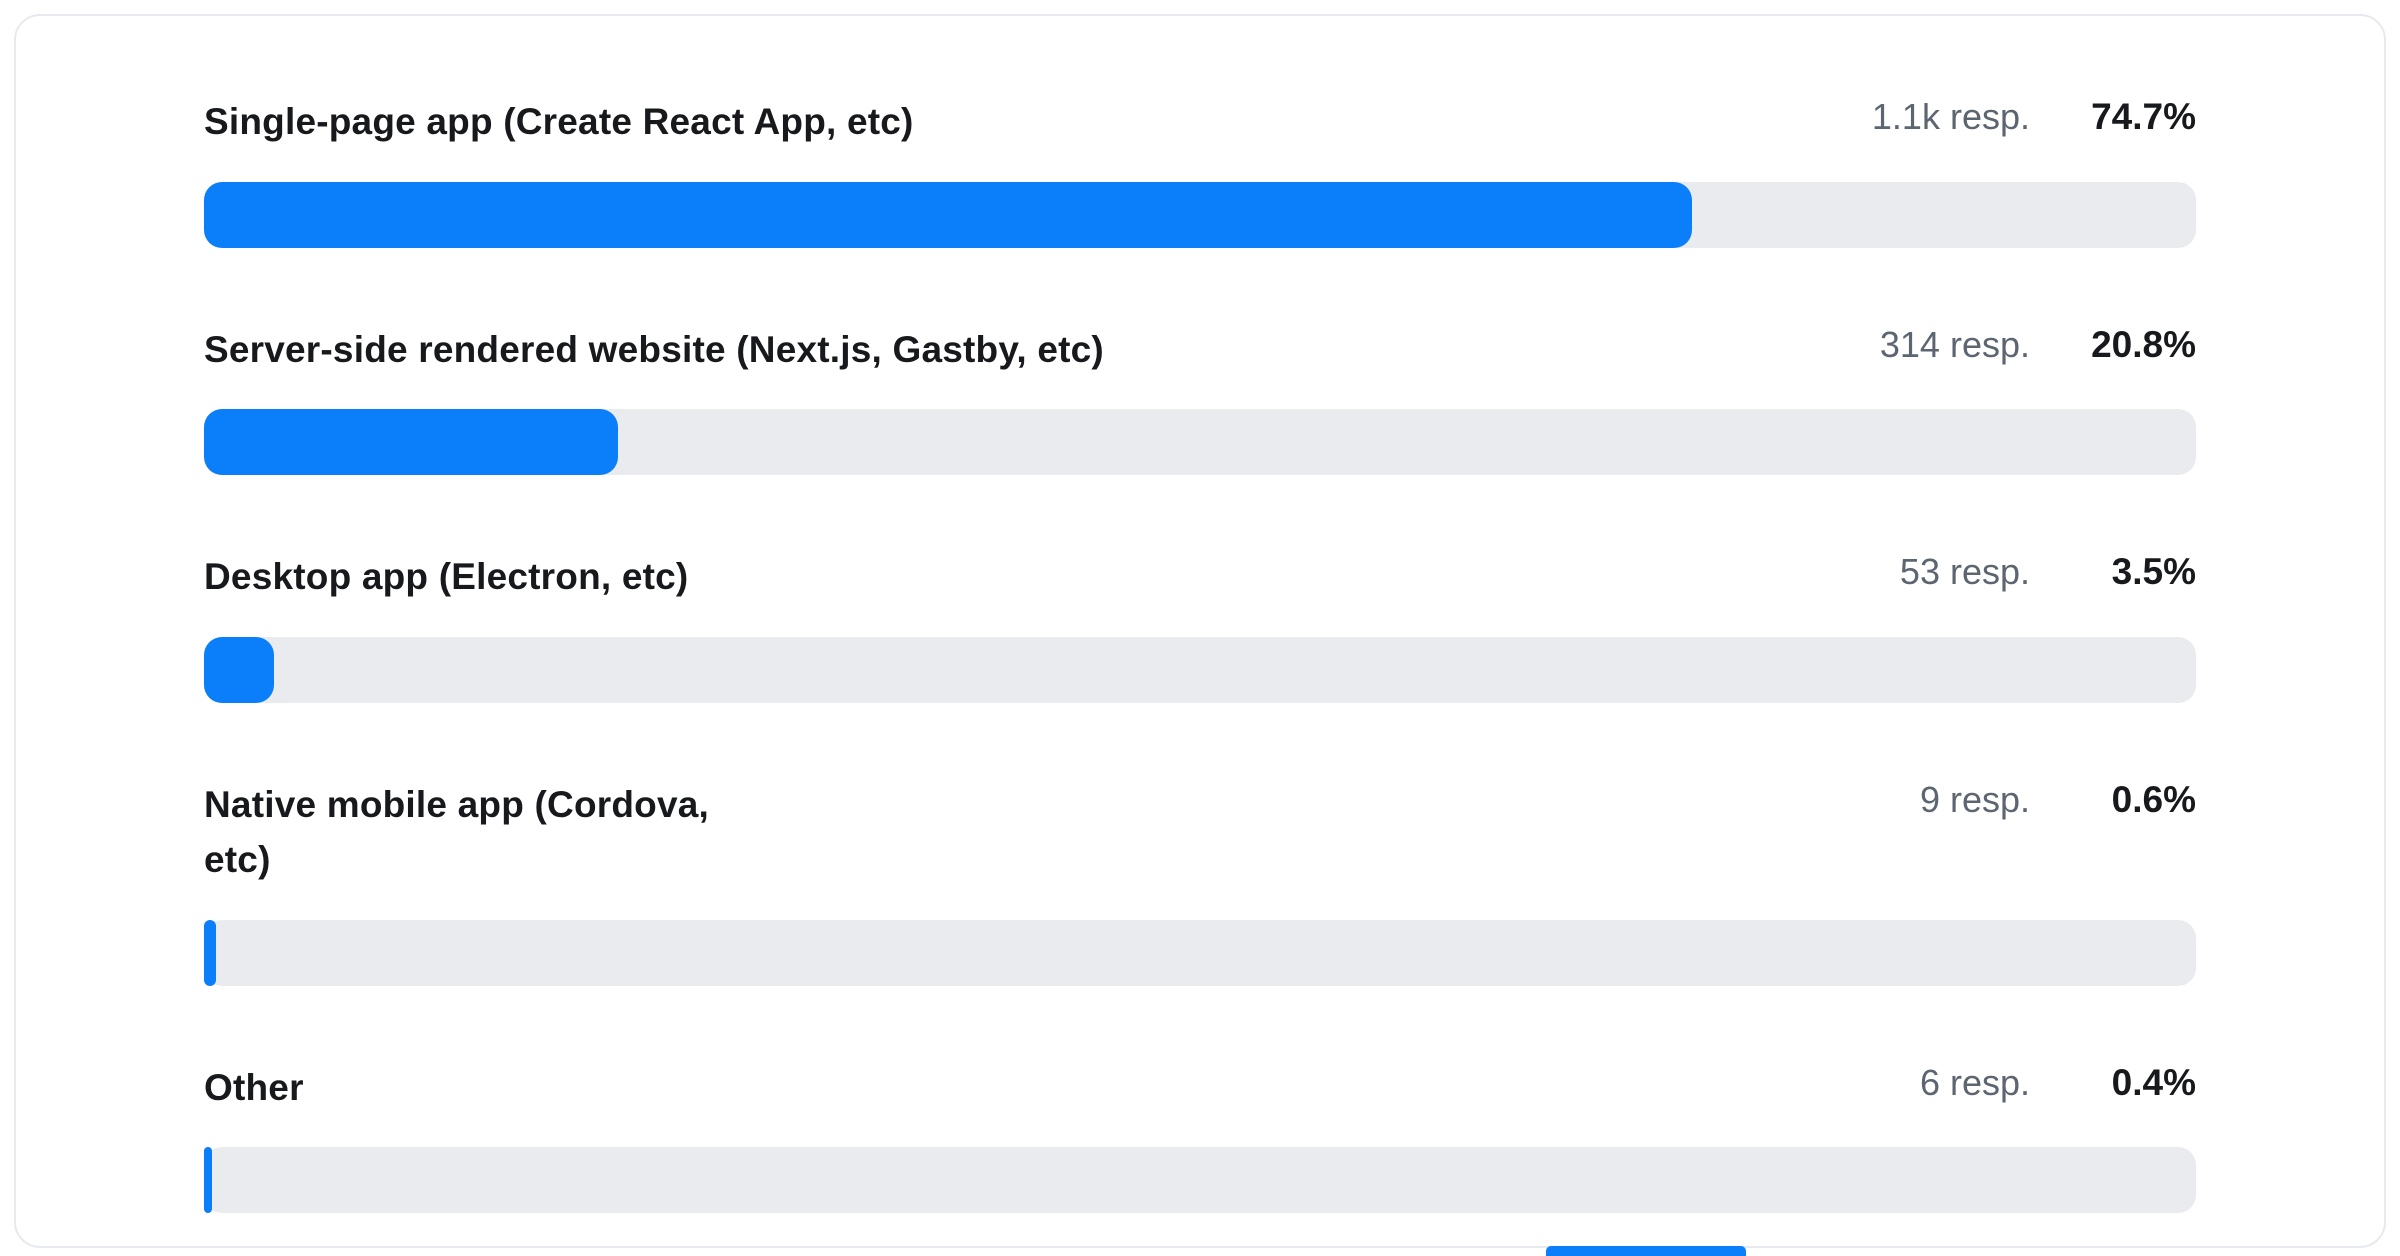 The image size is (2400, 1256). I want to click on option-stats: 1.1k resp. 74.7%, so click(2034, 116).